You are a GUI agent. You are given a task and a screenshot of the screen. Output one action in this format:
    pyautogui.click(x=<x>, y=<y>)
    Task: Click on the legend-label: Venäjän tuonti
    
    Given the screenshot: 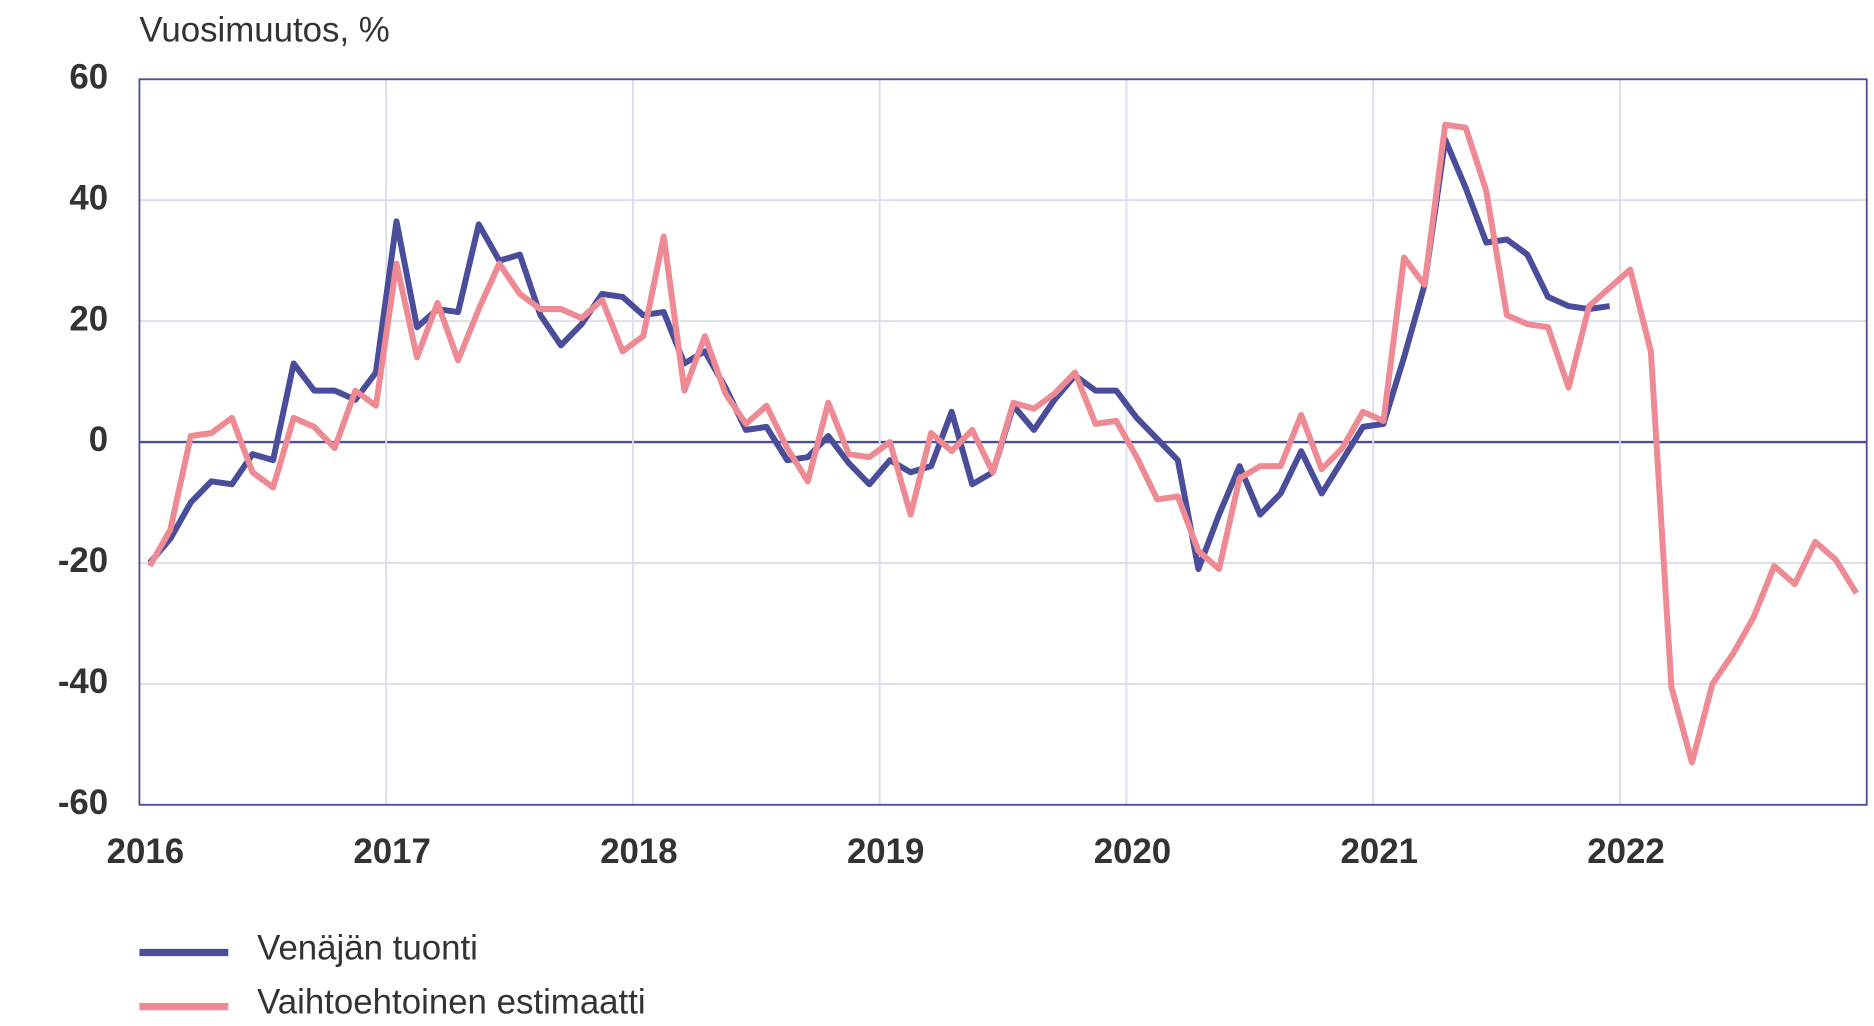 What is the action you would take?
    pyautogui.click(x=367, y=947)
    